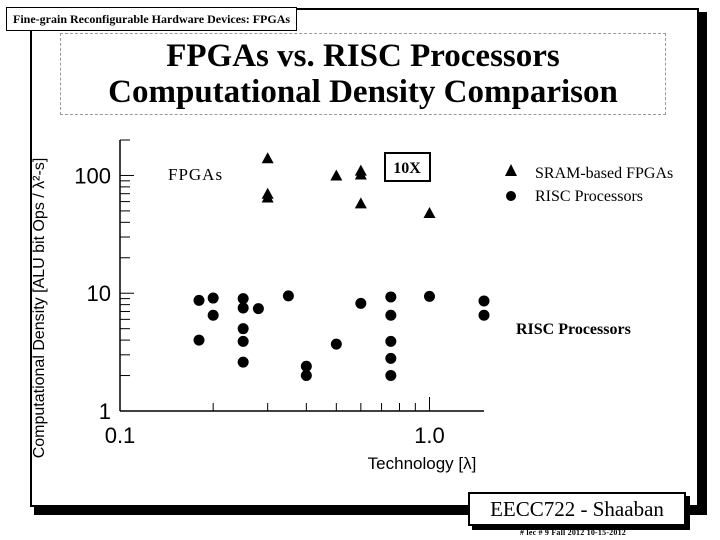  I want to click on y-tick-label: 100, so click(92, 175).